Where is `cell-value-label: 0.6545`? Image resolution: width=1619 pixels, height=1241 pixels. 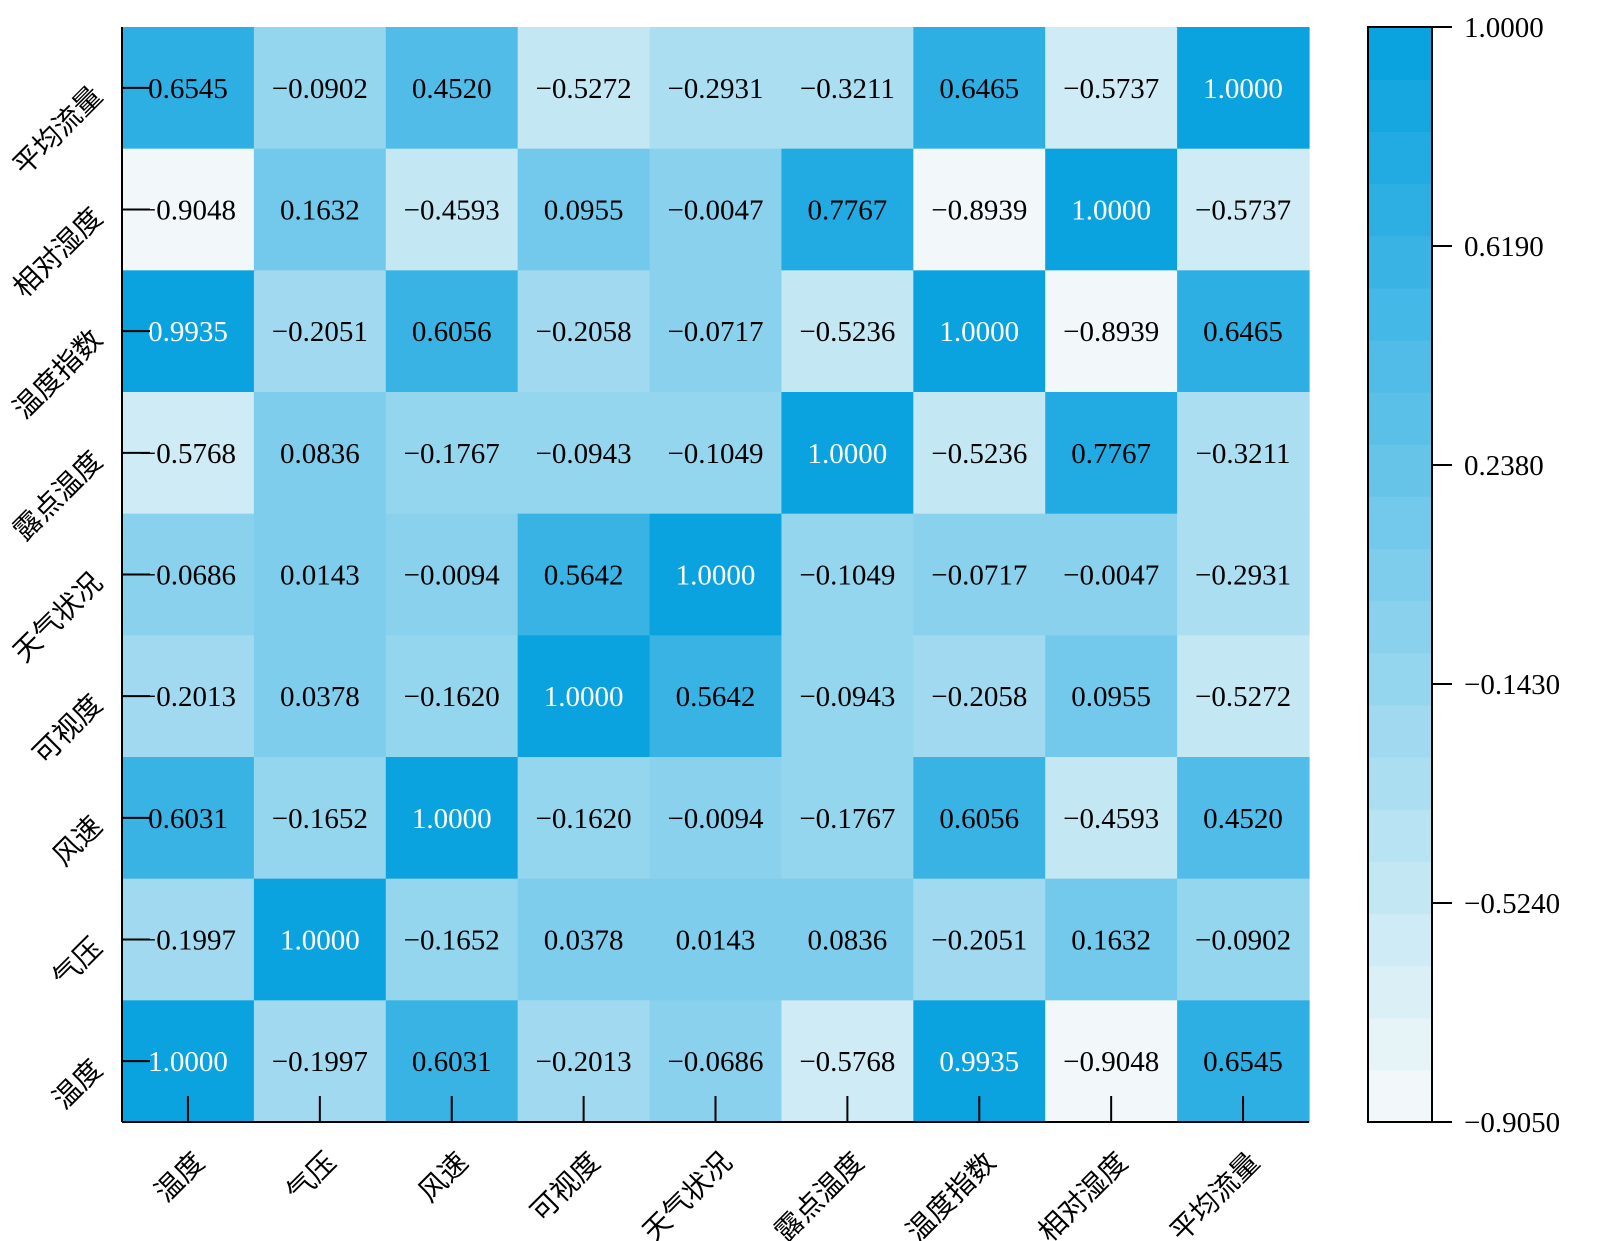 cell-value-label: 0.6545 is located at coordinates (188, 89).